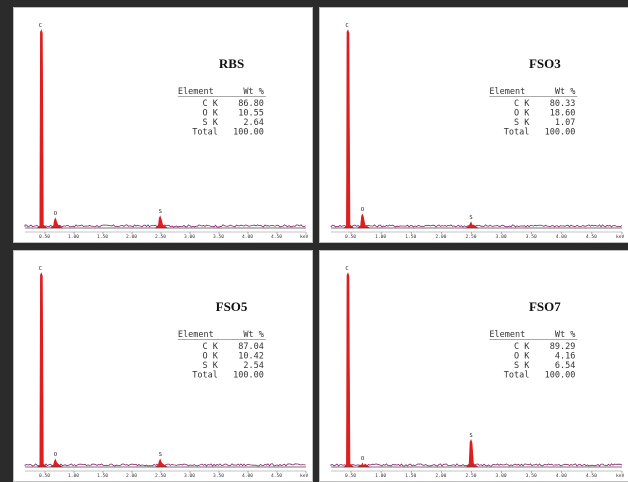 Image resolution: width=628 pixels, height=482 pixels. What do you see at coordinates (251, 347) in the screenshot?
I see `table-wt-value: 87.04` at bounding box center [251, 347].